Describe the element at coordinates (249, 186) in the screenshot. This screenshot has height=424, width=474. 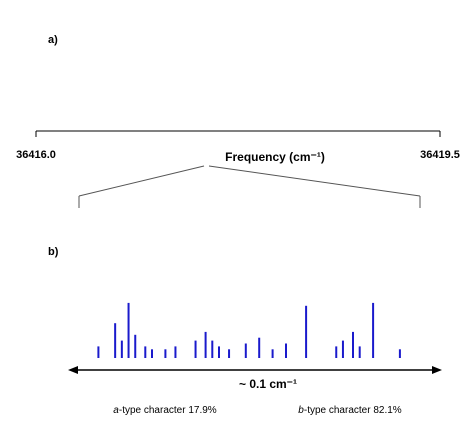
I see `zoom-bracket` at that location.